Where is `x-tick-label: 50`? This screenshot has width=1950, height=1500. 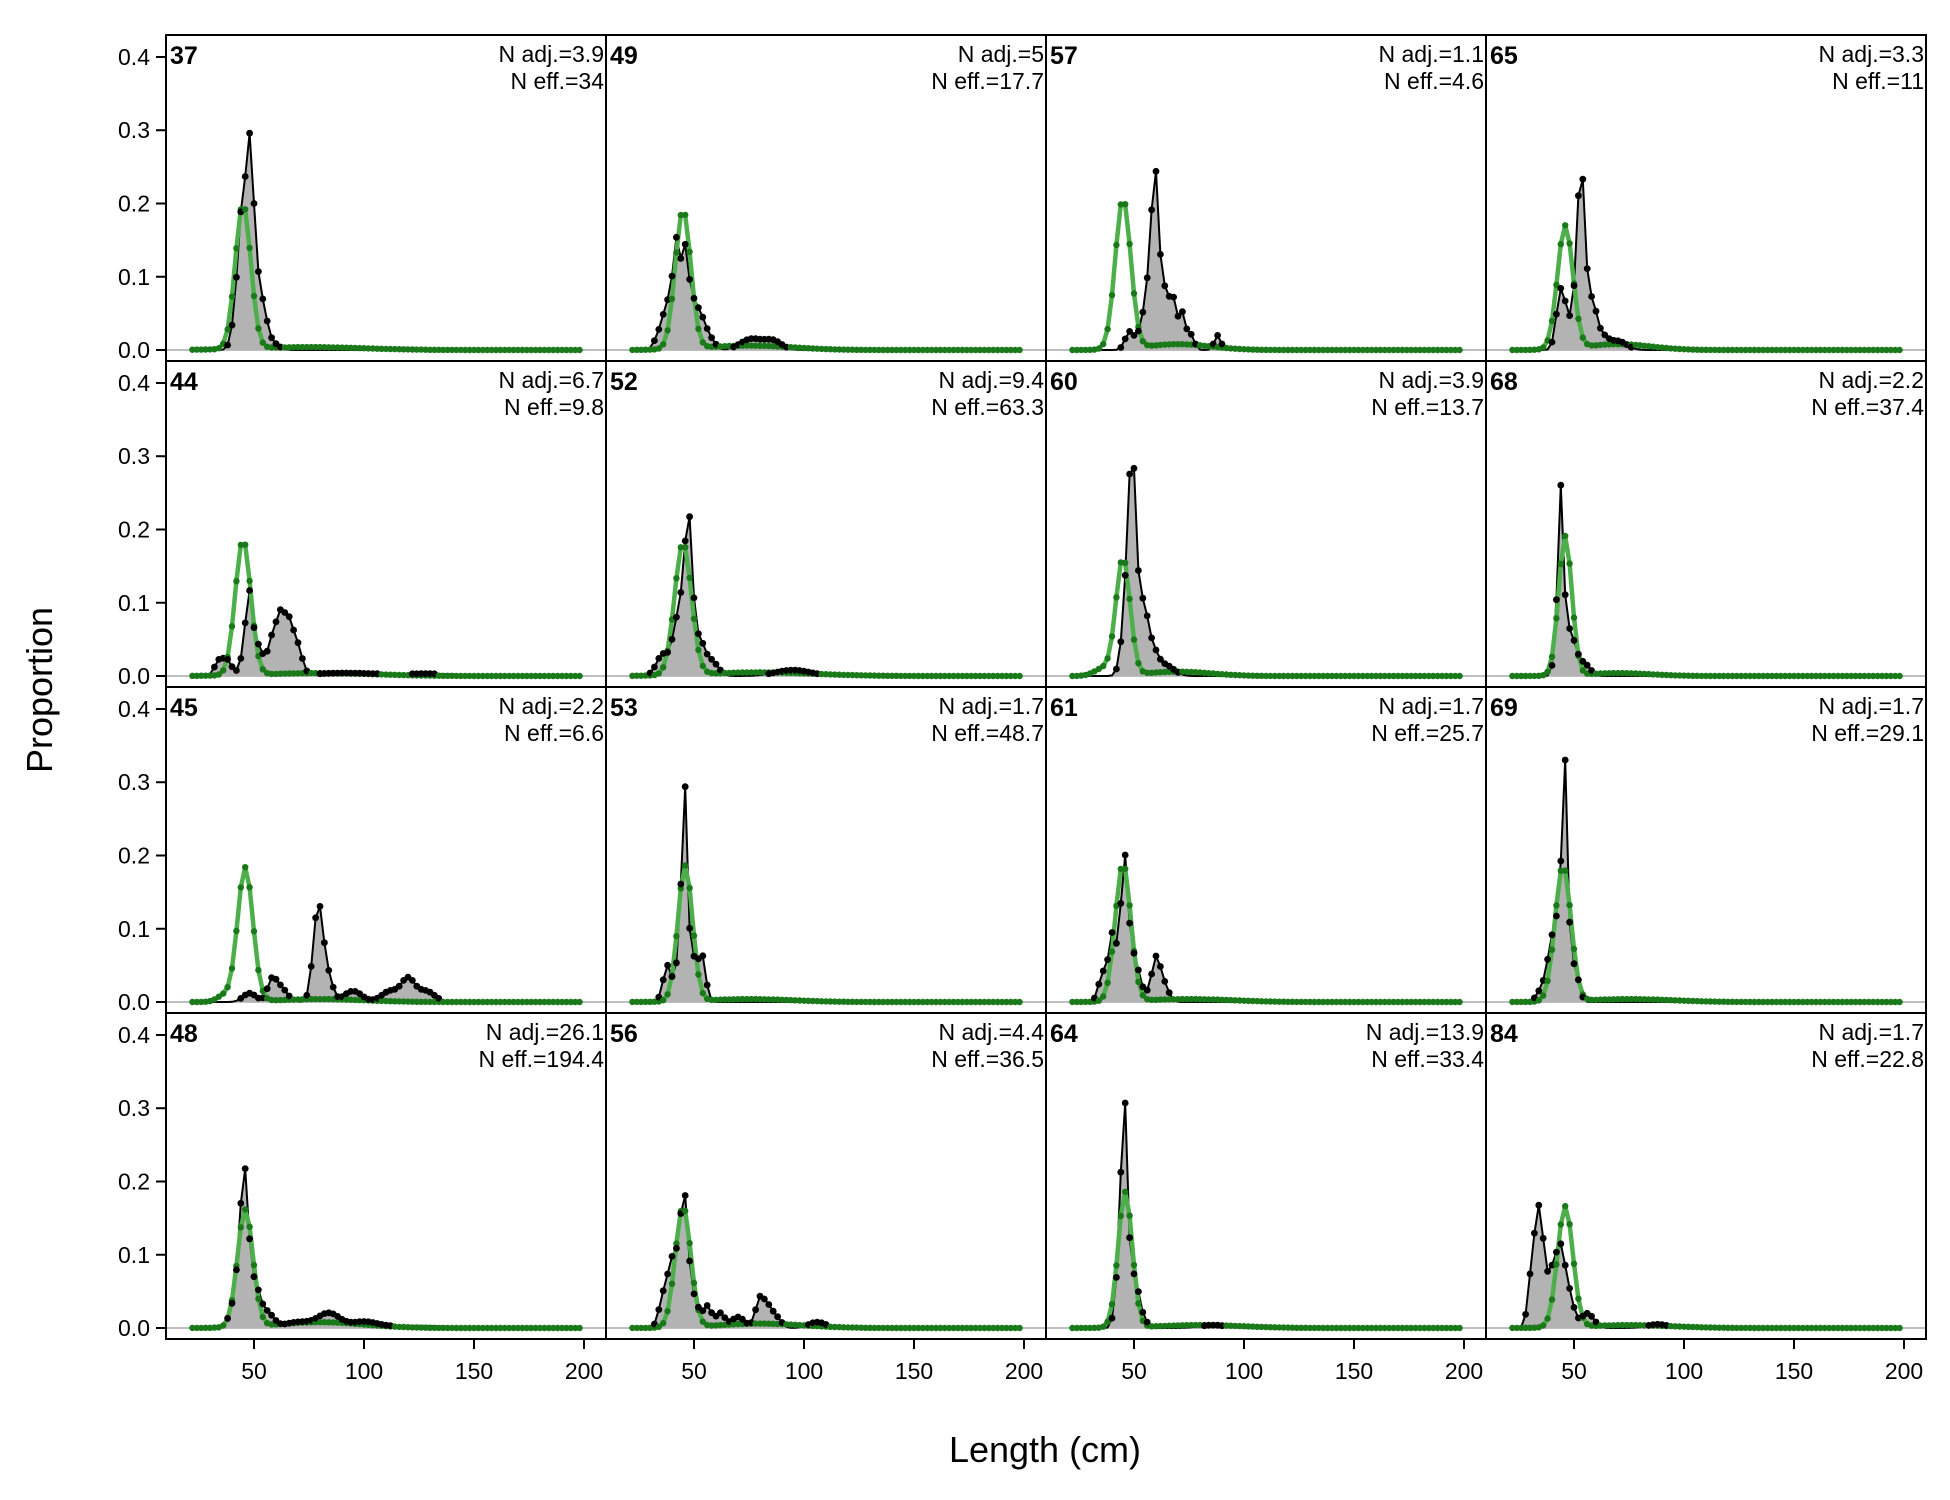
x-tick-label: 50 is located at coordinates (1134, 1371).